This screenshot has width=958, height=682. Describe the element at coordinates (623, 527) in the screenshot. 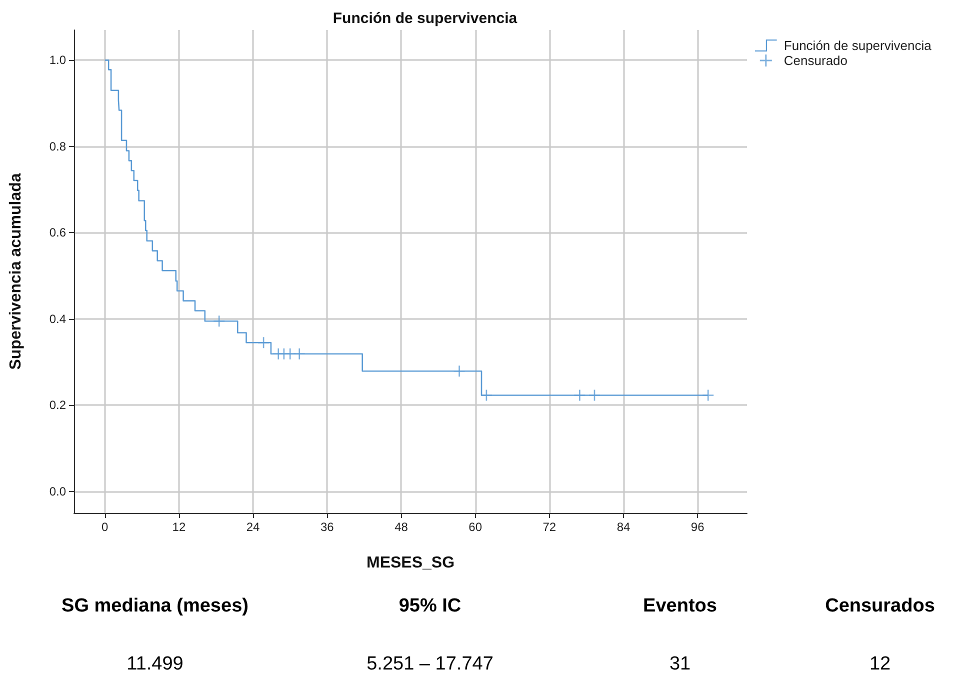

I see `x-tick-label: 84` at that location.